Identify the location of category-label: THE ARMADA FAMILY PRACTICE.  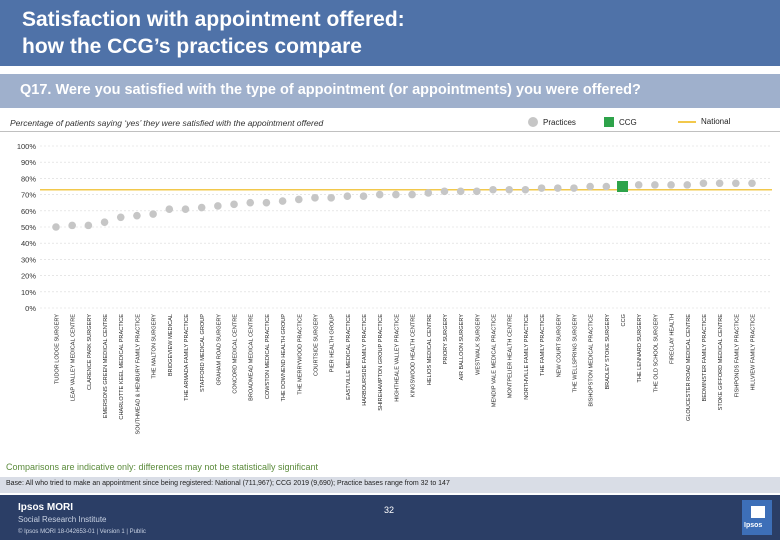
(187, 357).